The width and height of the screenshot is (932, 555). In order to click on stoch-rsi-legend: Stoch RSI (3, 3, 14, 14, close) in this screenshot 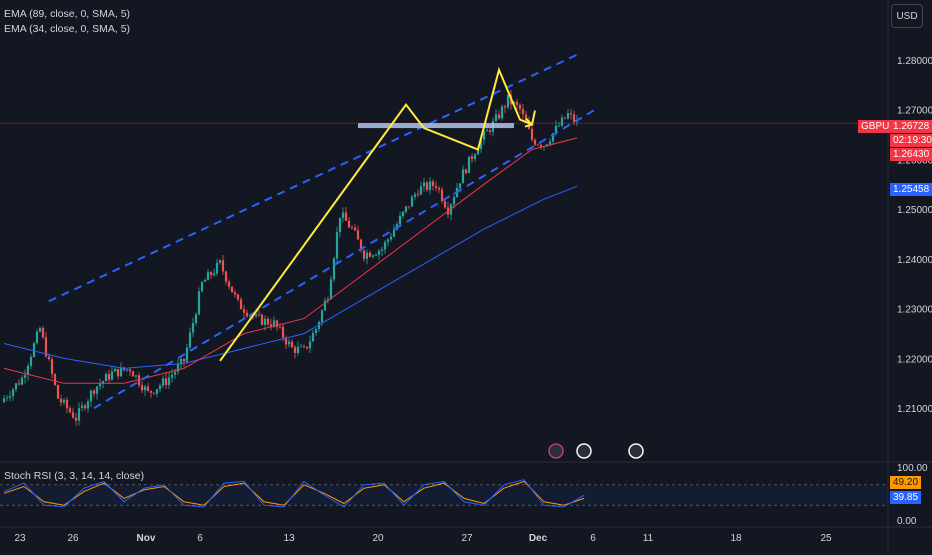, I will do `click(74, 476)`.